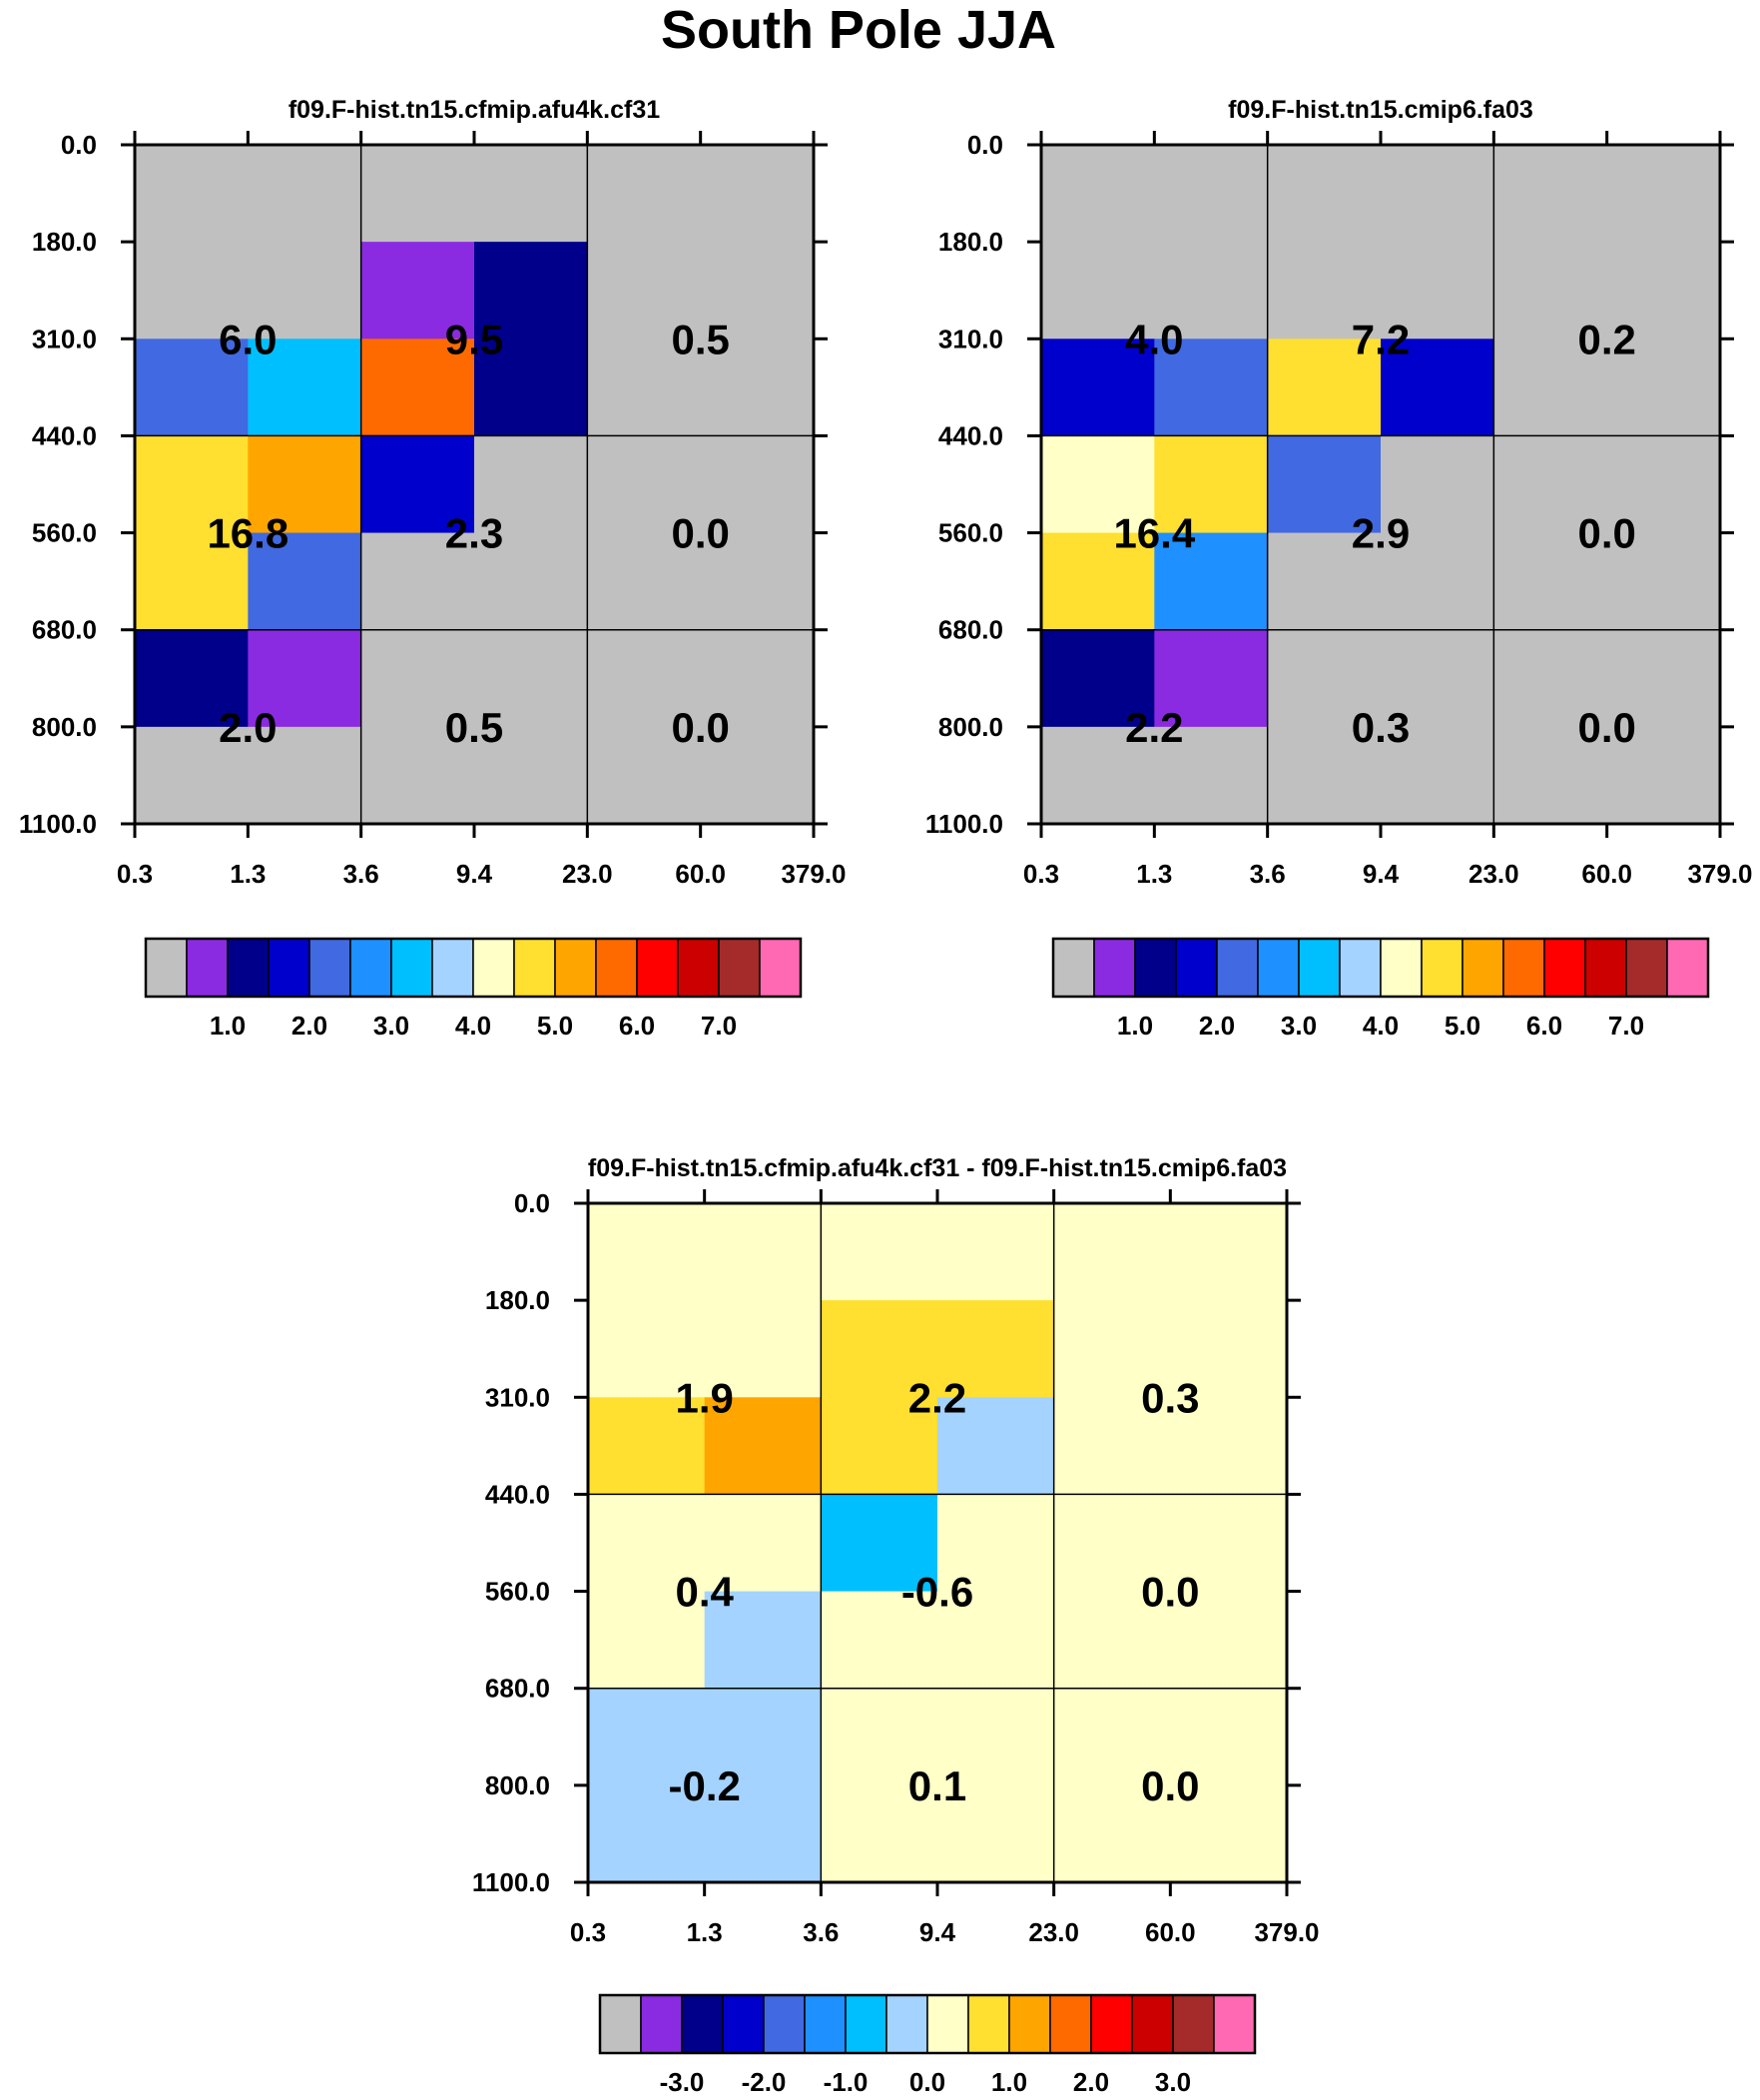 The width and height of the screenshot is (1760, 2100). What do you see at coordinates (970, 338) in the screenshot?
I see `y-tick-label: 310.0` at bounding box center [970, 338].